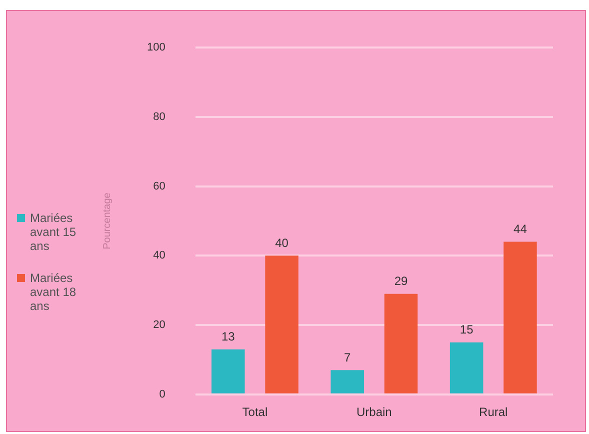  I want to click on y-tick-label: 40, so click(159, 256).